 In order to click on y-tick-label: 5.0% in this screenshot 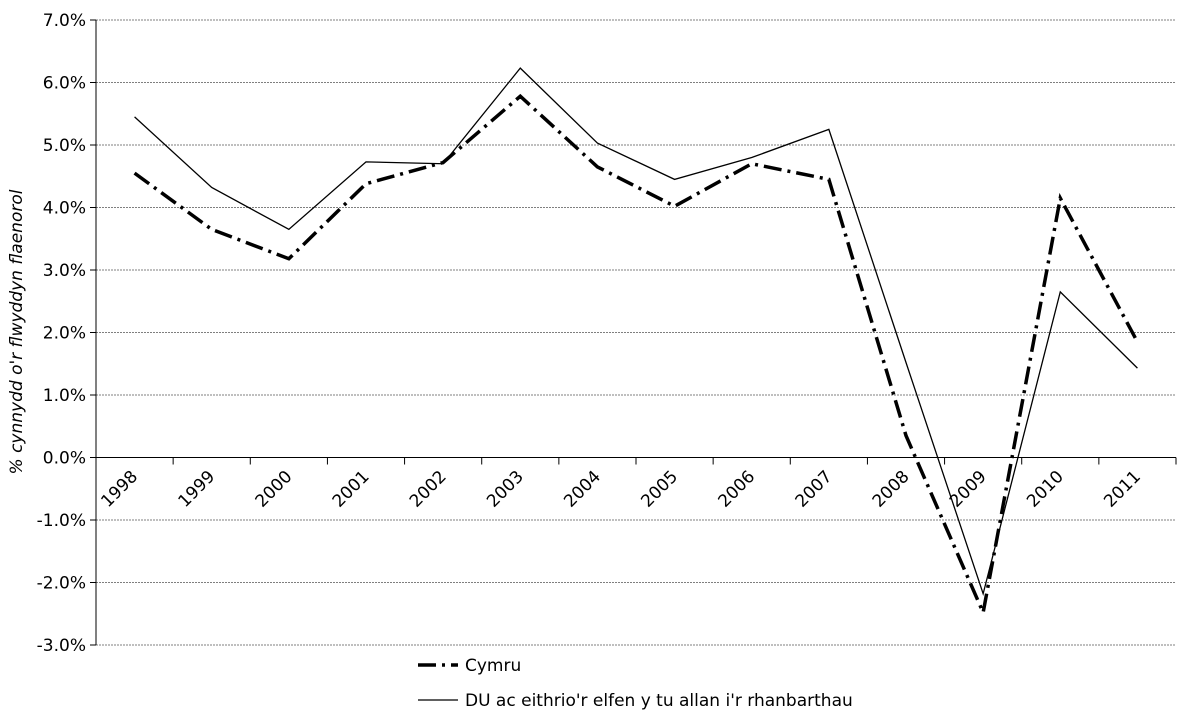, I will do `click(64, 146)`.